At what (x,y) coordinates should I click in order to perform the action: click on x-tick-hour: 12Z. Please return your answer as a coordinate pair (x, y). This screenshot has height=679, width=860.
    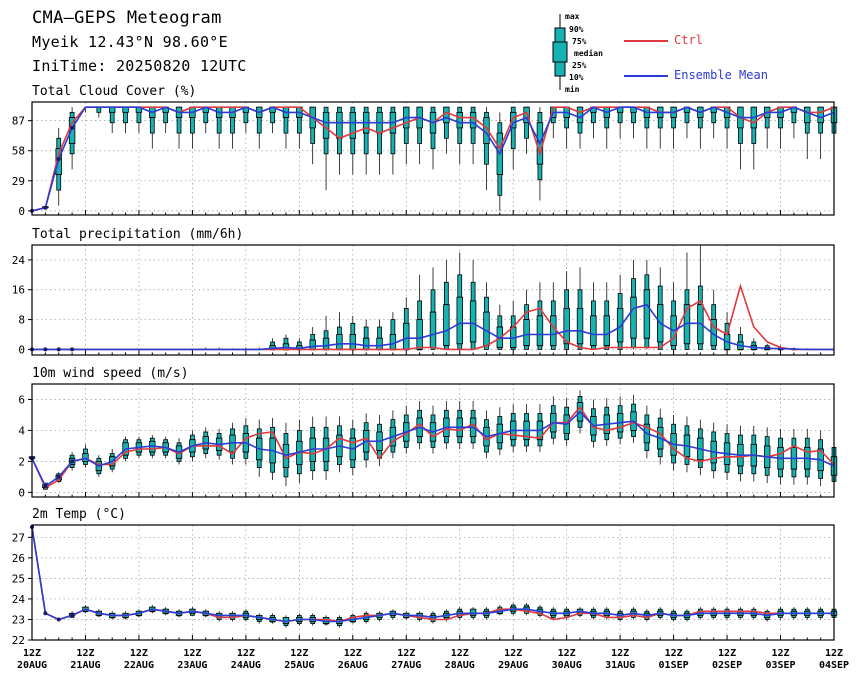
    Looking at the image, I should click on (567, 653).